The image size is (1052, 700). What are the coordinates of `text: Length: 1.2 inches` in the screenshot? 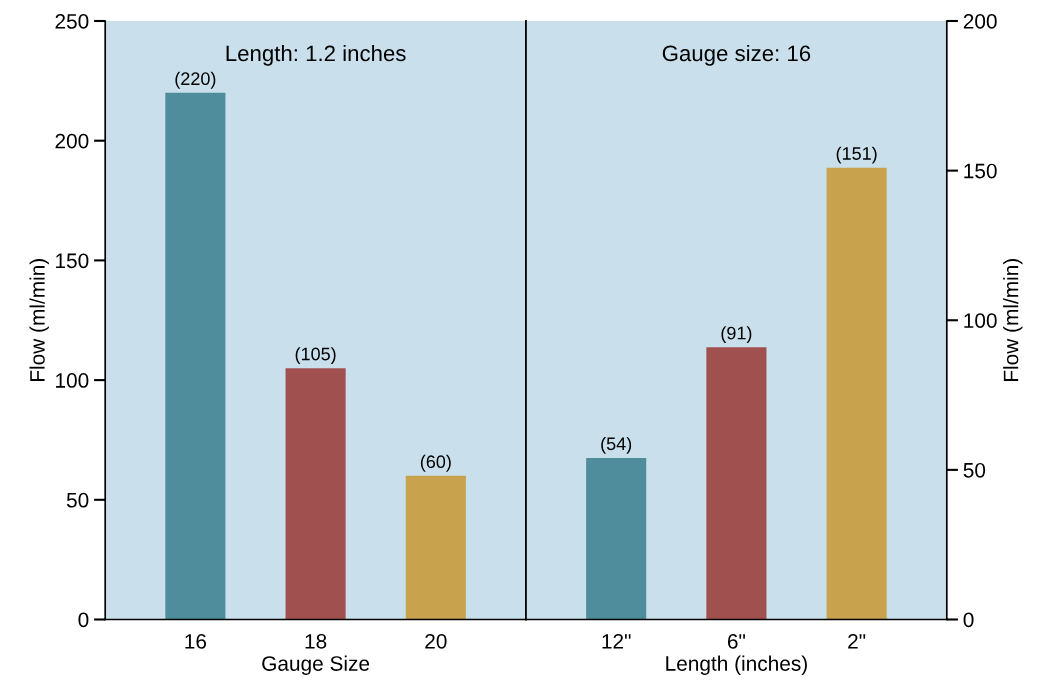 It's located at (316, 55).